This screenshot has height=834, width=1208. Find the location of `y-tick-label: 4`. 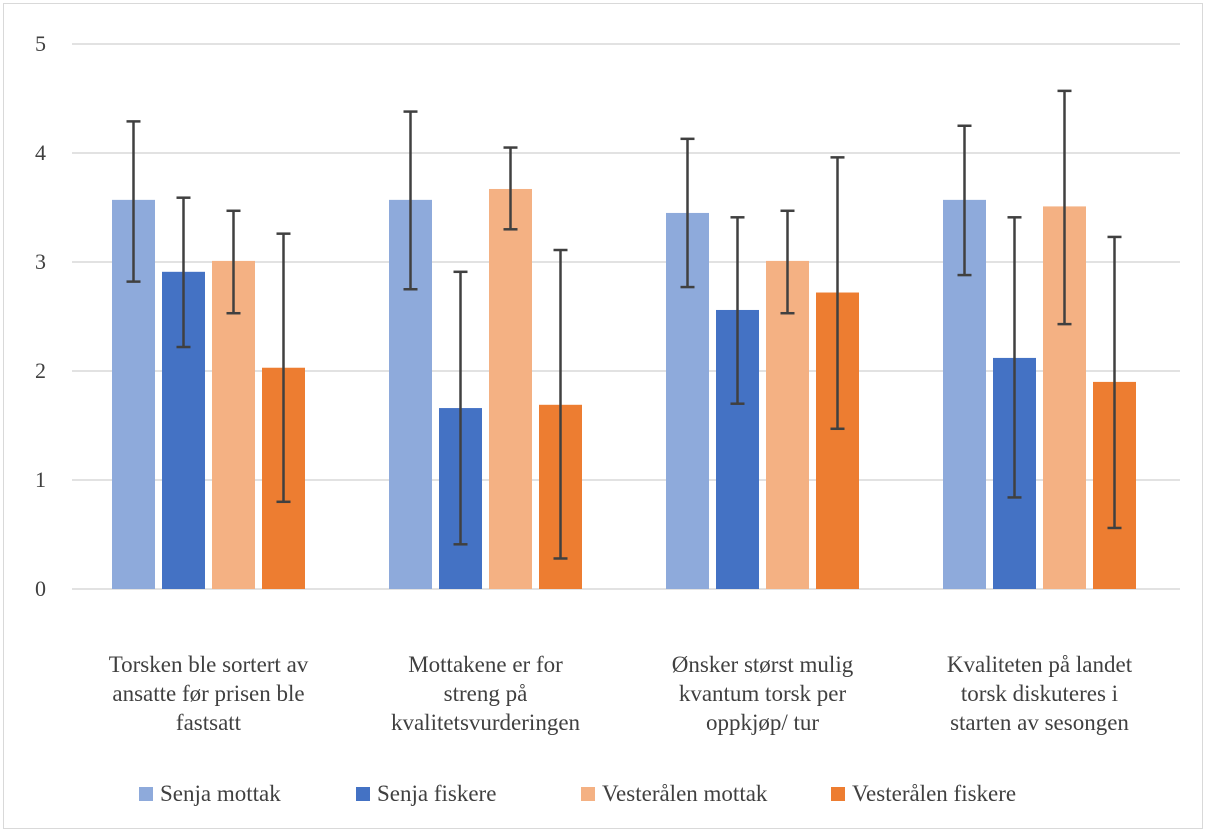

y-tick-label: 4 is located at coordinates (40, 152).